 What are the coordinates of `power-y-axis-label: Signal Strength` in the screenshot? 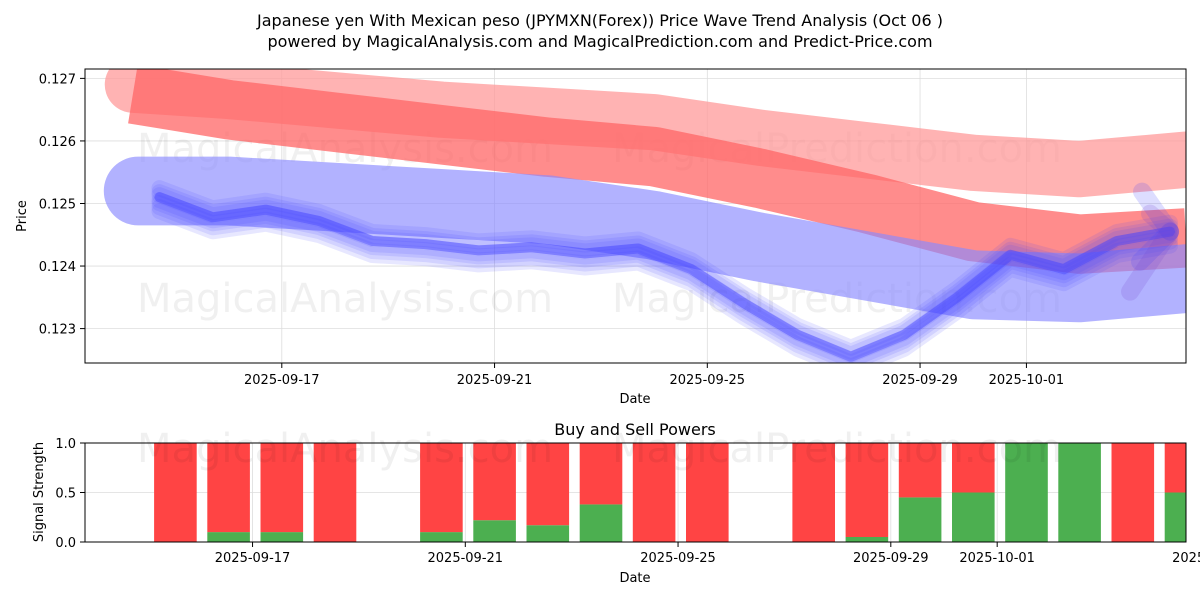 It's located at (39, 492).